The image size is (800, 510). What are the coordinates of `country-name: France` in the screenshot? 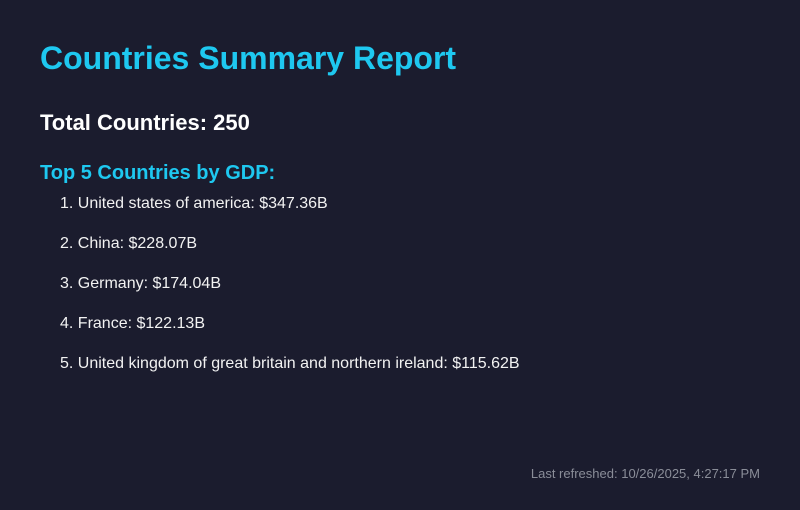 It's located at (102, 323).